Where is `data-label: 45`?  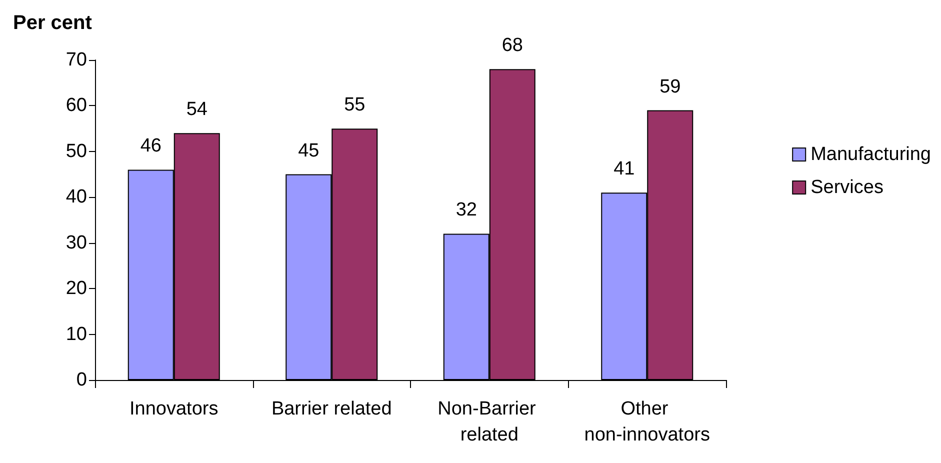 data-label: 45 is located at coordinates (309, 151).